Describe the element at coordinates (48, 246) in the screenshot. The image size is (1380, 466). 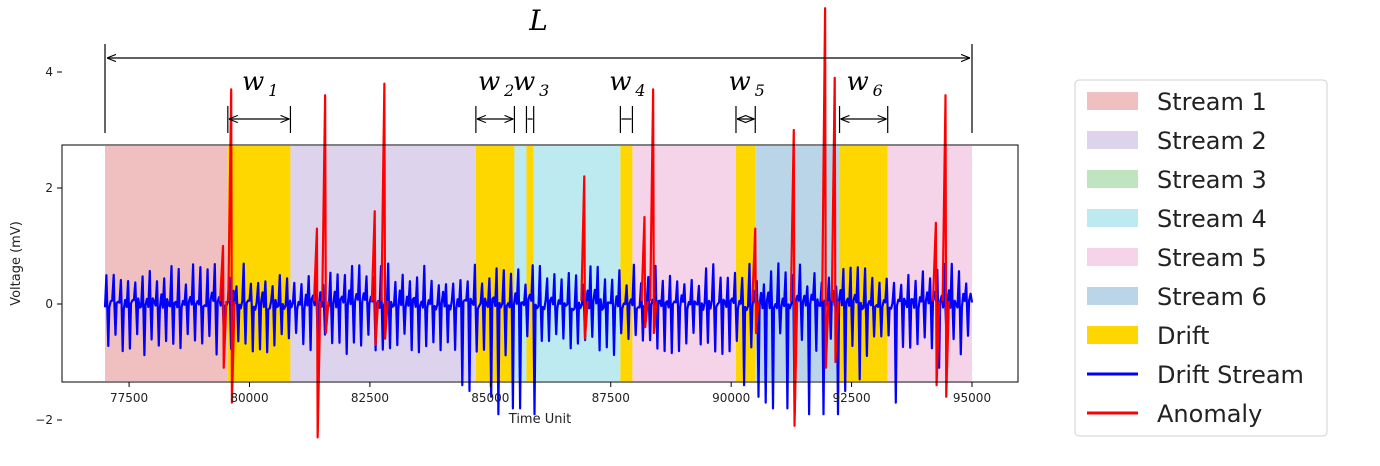
I see `y-axis-ticks: −2 0 2 4` at that location.